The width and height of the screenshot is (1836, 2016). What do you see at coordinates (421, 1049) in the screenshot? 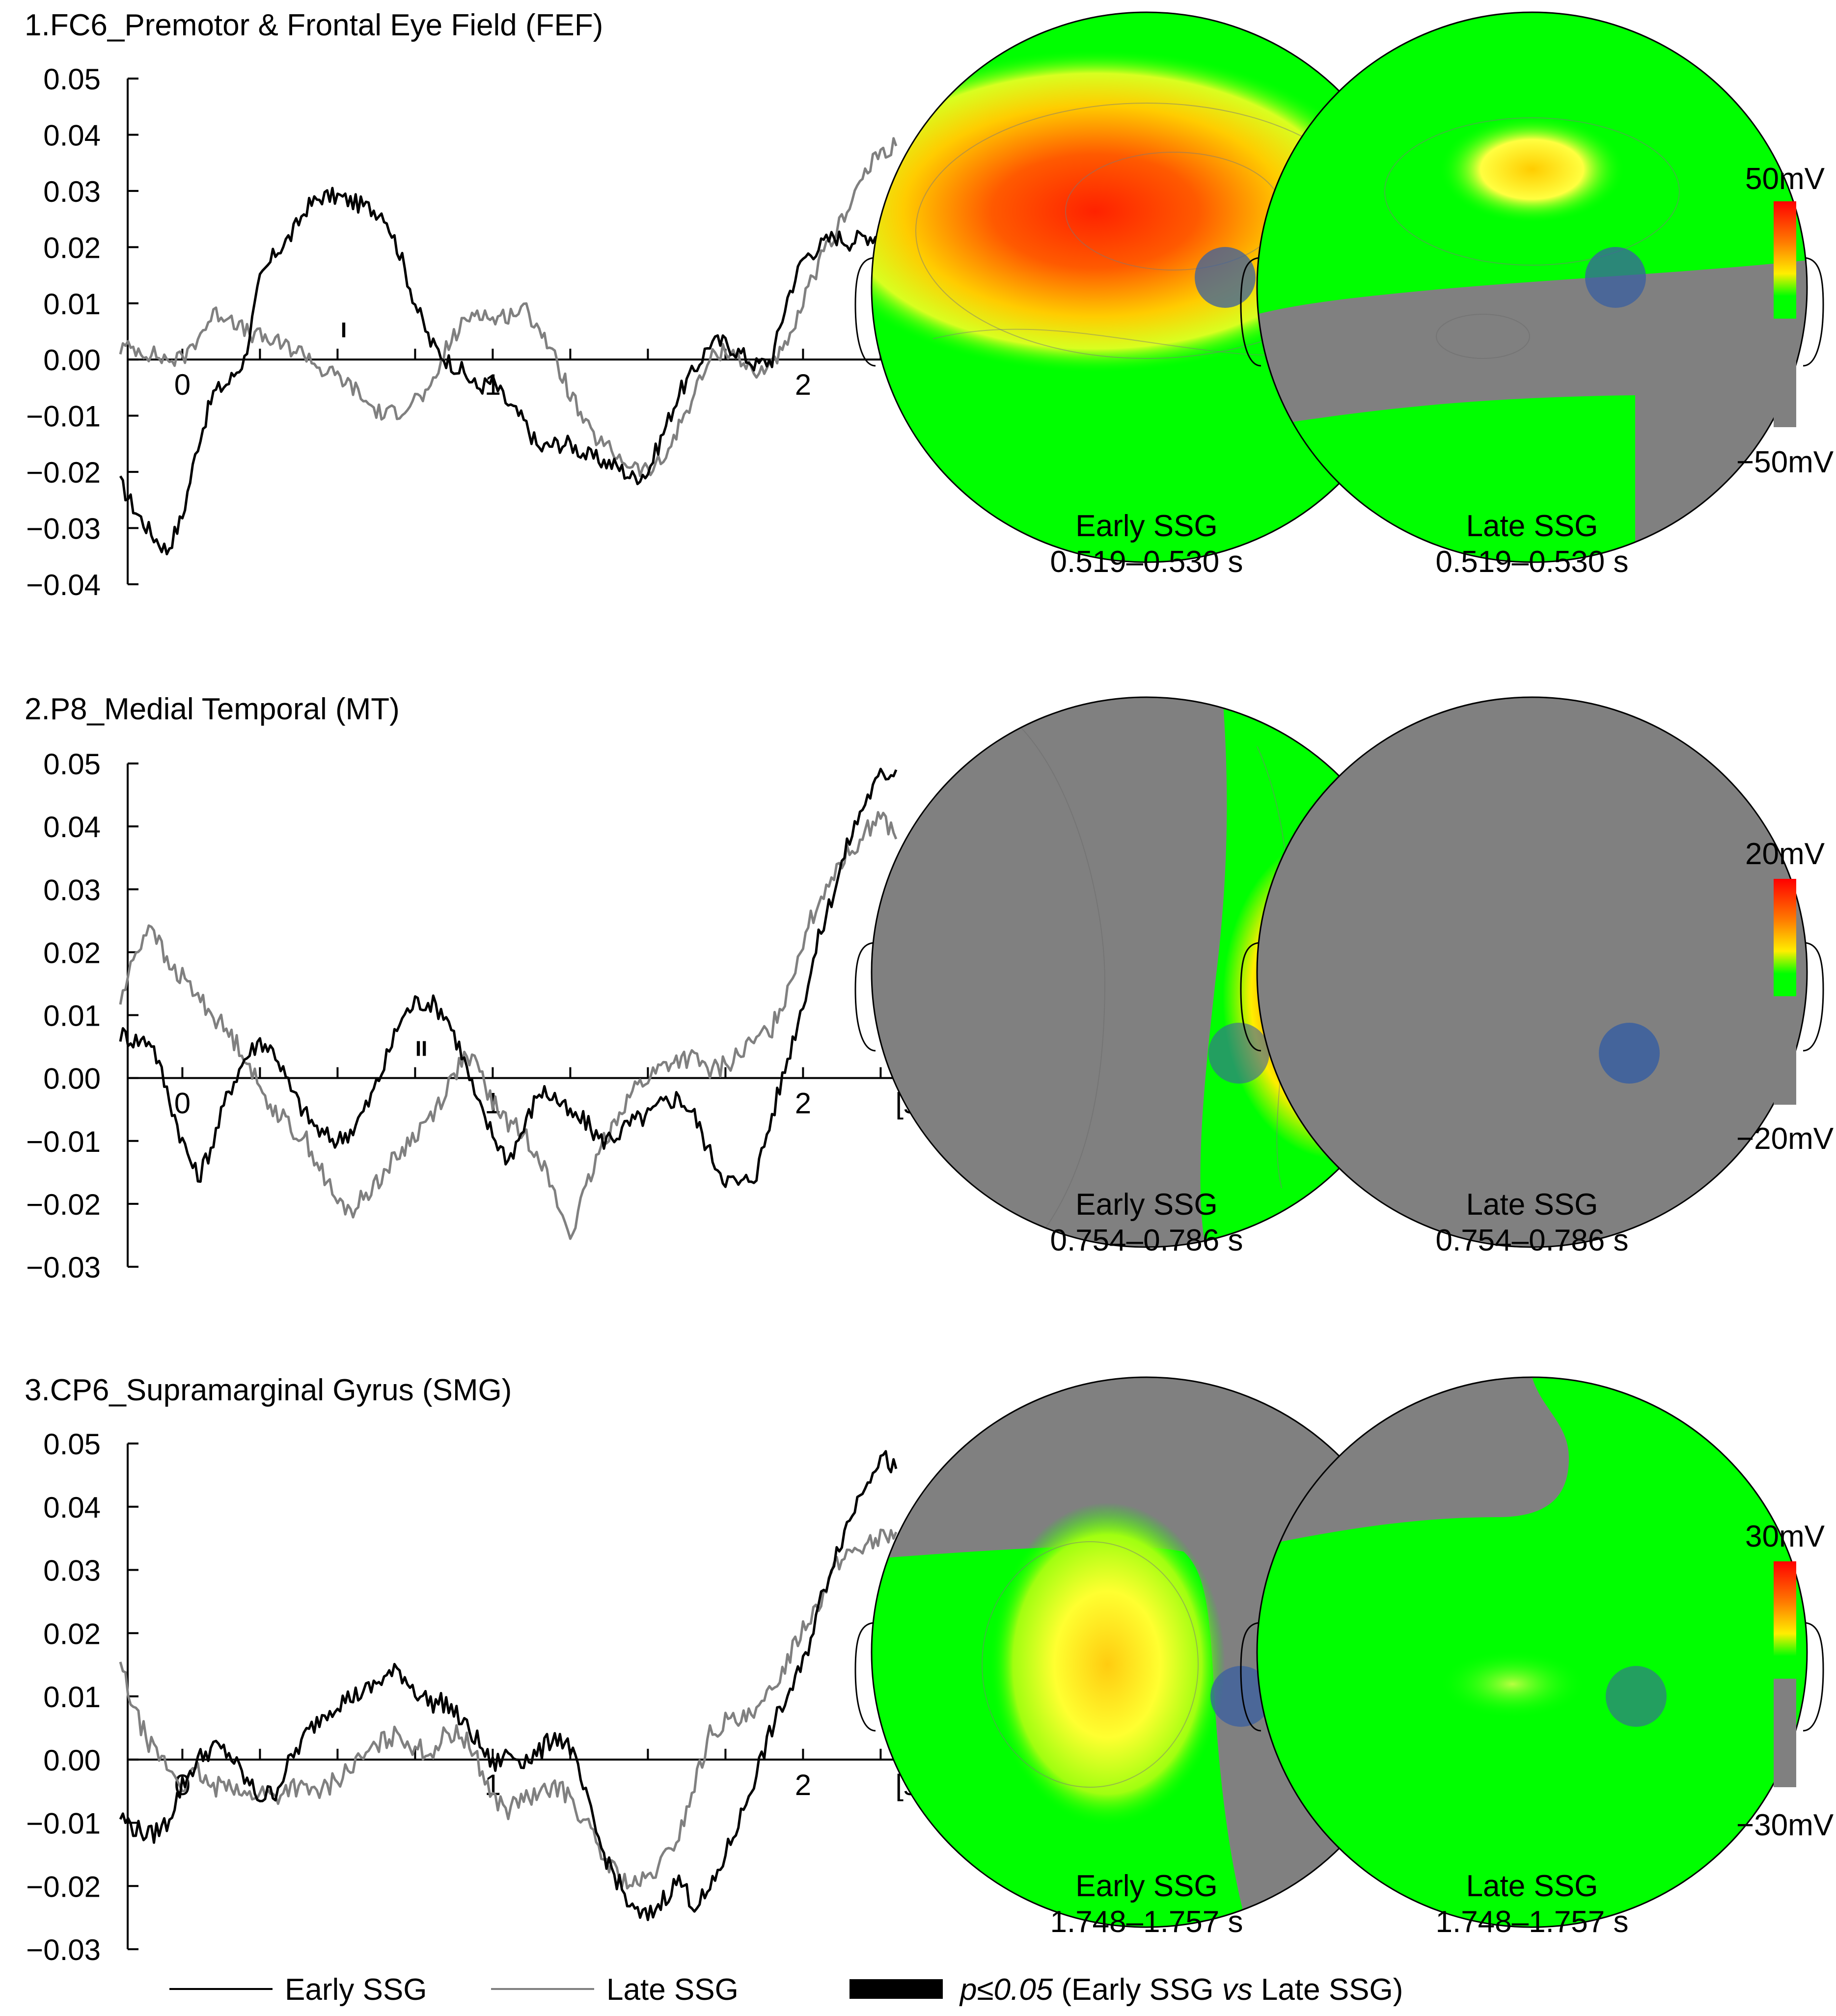
I see `significance-marker: II` at bounding box center [421, 1049].